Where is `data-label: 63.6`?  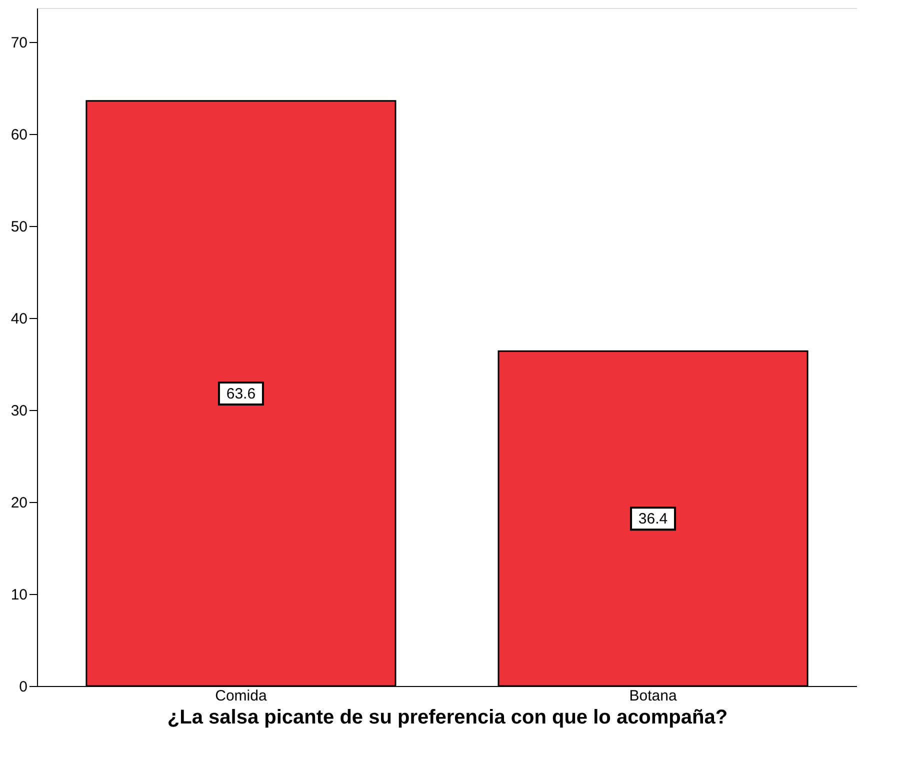 data-label: 63.6 is located at coordinates (241, 393).